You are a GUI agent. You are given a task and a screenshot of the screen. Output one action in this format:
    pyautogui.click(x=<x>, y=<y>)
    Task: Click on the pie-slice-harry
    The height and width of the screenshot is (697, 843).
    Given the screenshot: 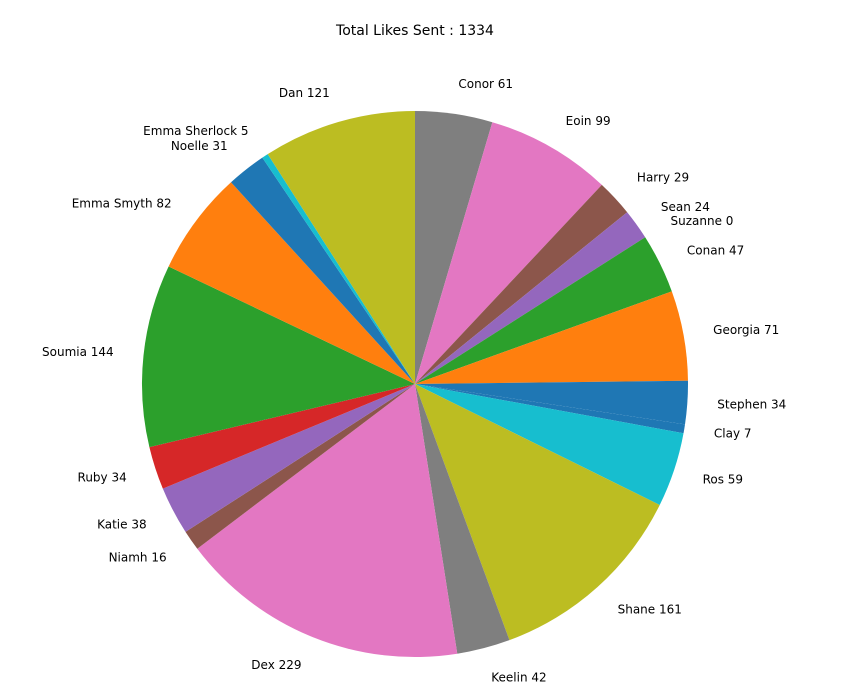 What is the action you would take?
    pyautogui.click(x=521, y=284)
    